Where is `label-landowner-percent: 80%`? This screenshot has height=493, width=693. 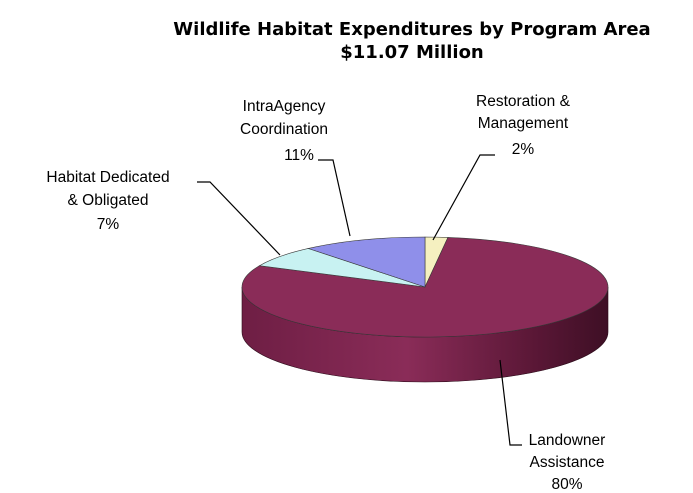
label-landowner-percent: 80% is located at coordinates (566, 484).